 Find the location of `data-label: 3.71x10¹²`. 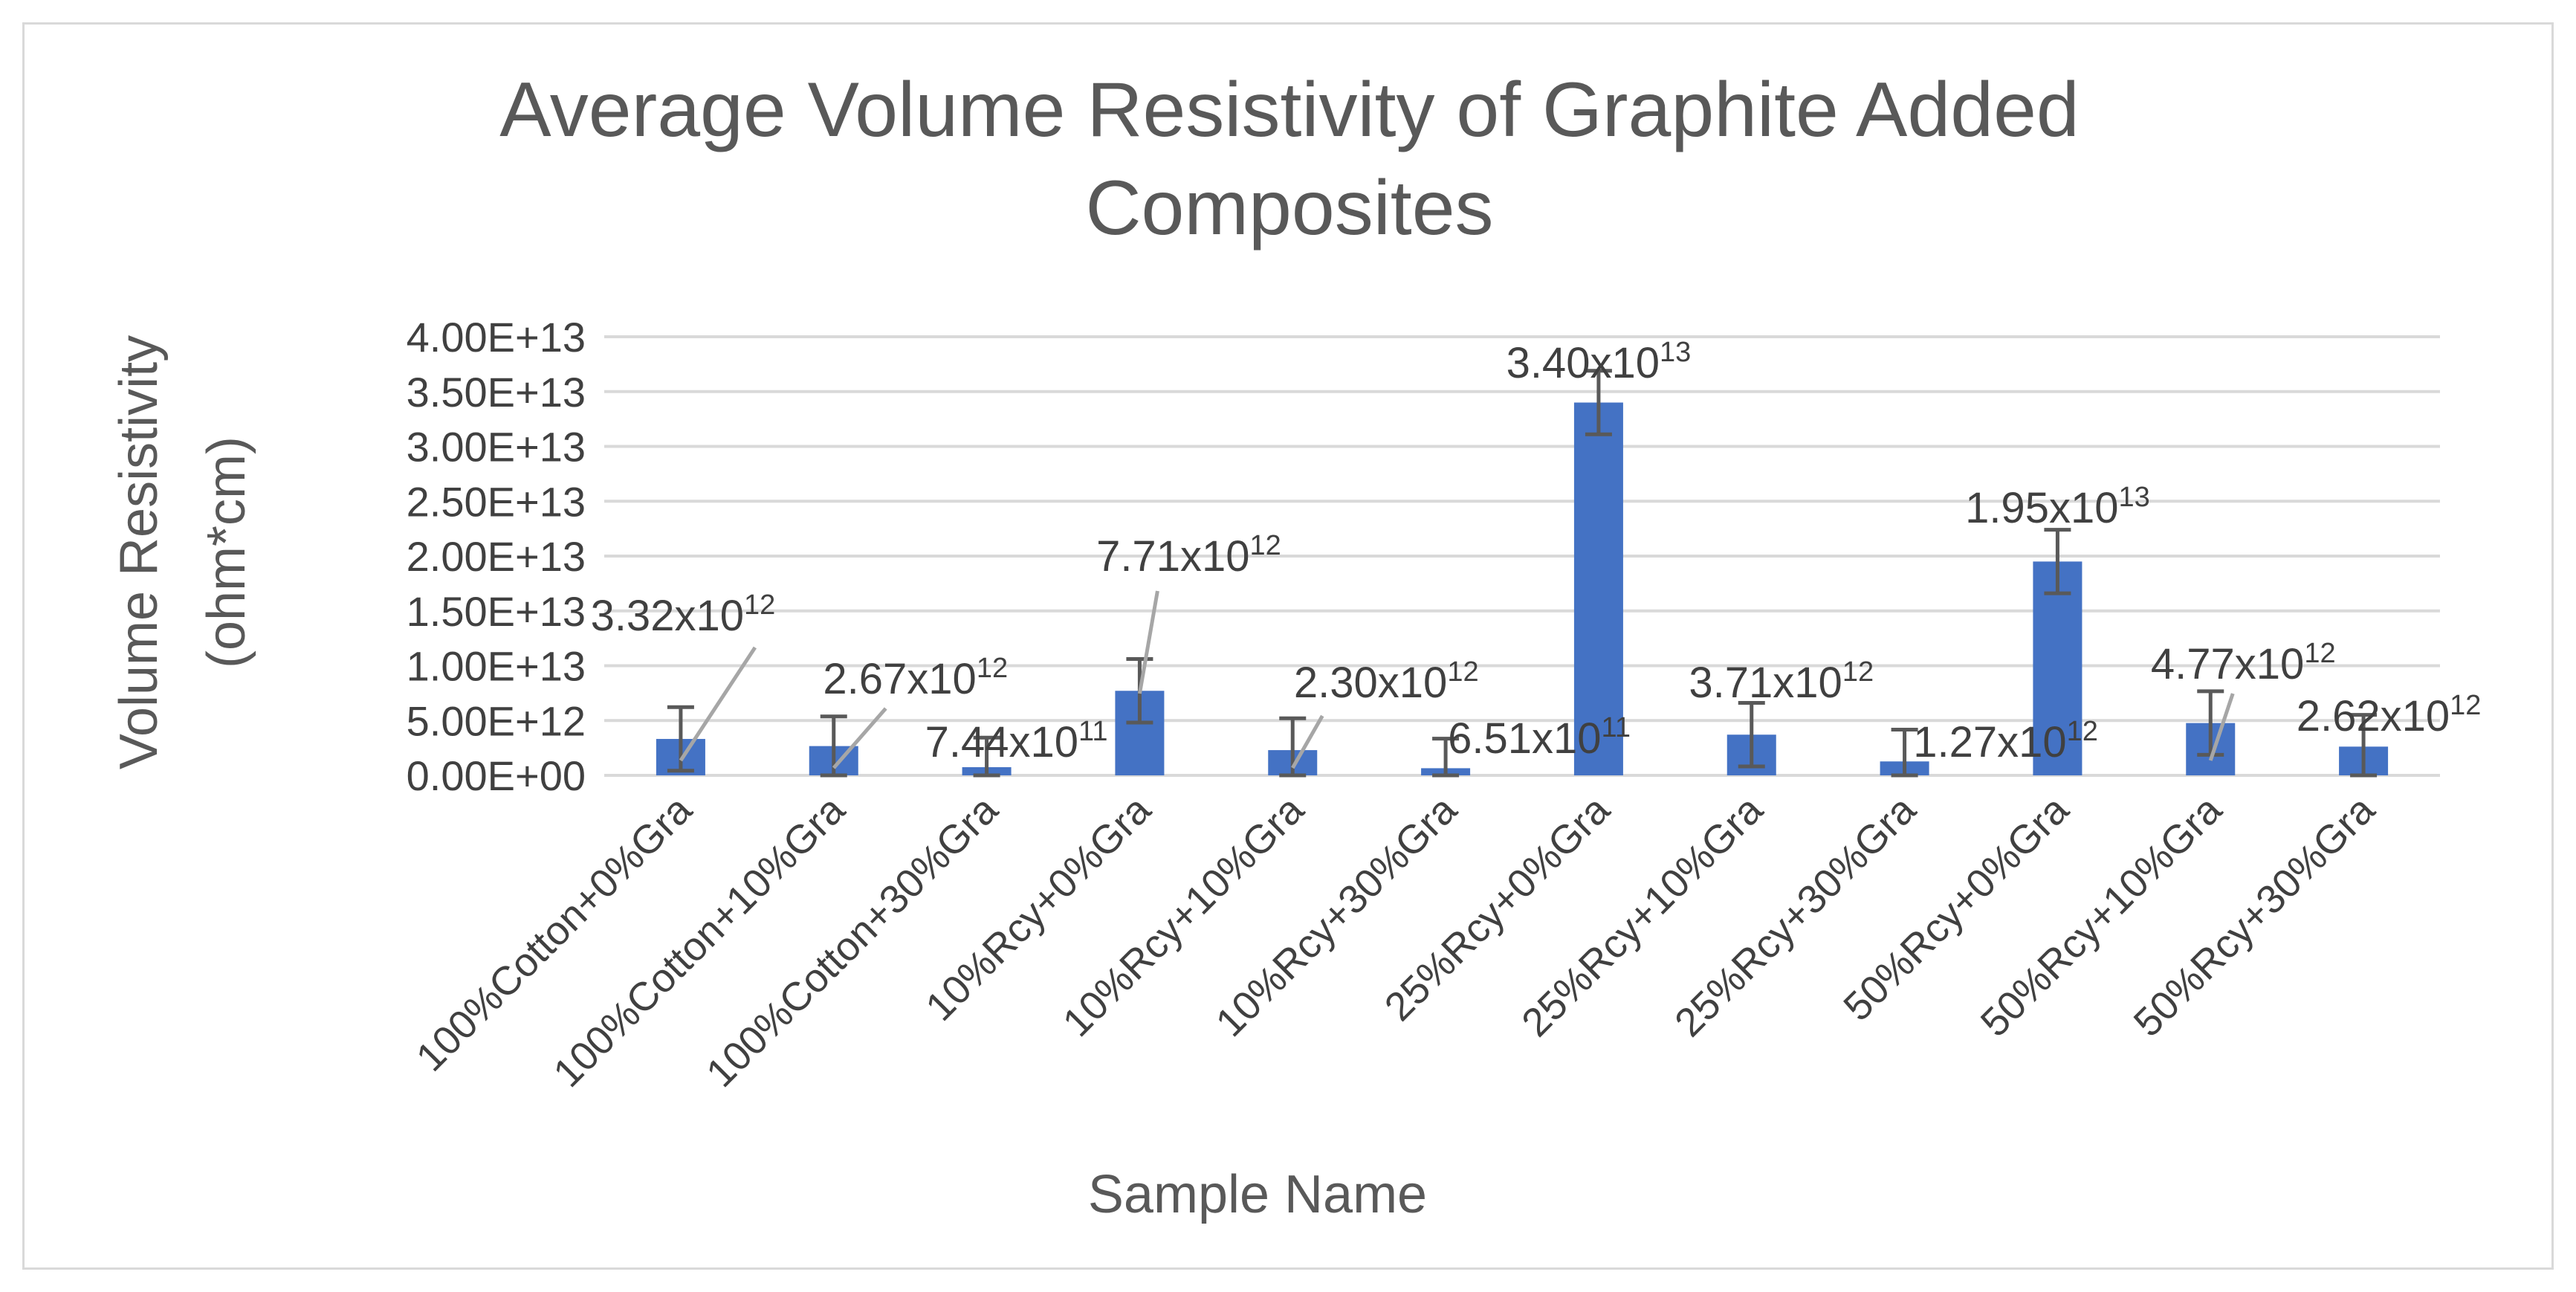

data-label: 3.71x10¹² is located at coordinates (1782, 681).